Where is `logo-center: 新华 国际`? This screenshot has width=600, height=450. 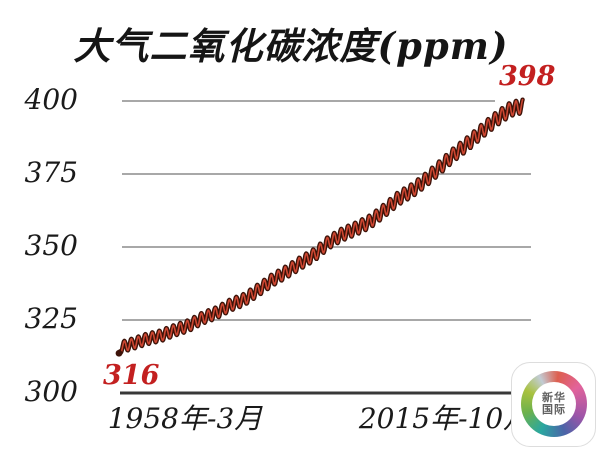
logo-center: 新华 国际 is located at coordinates (554, 404).